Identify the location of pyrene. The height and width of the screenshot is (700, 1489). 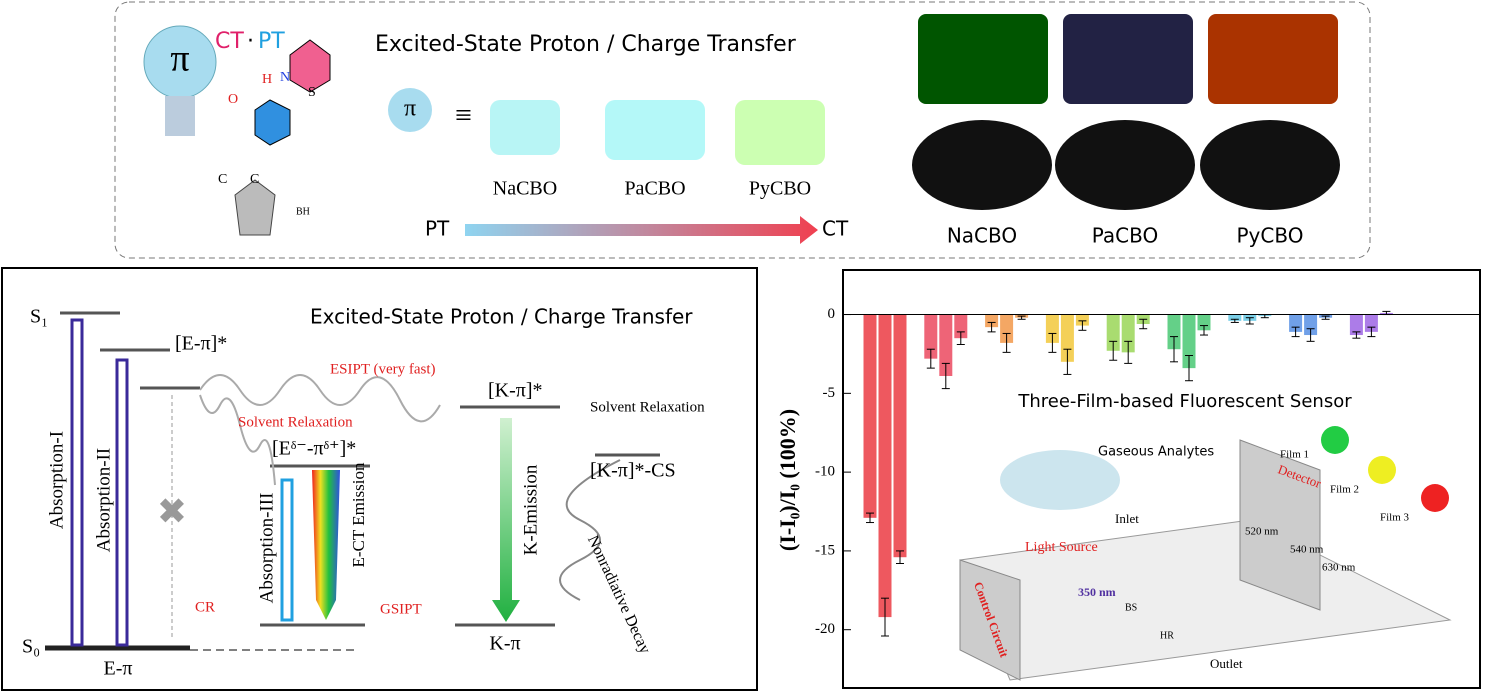
(780, 132).